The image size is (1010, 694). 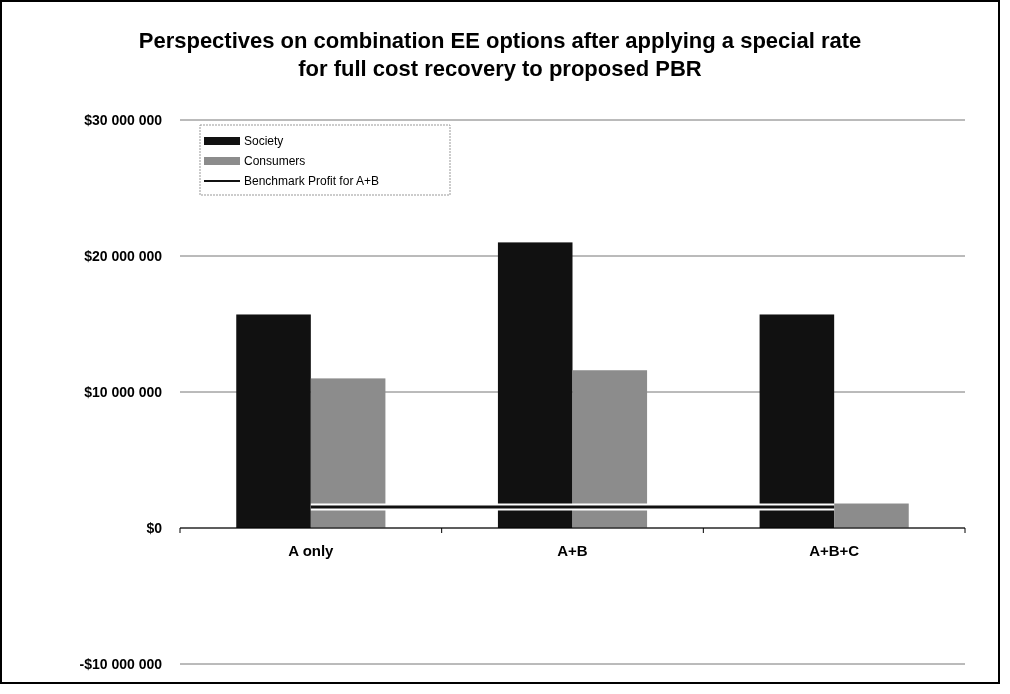 What do you see at coordinates (121, 663) in the screenshot?
I see `y-tick-label: -$10 000 000` at bounding box center [121, 663].